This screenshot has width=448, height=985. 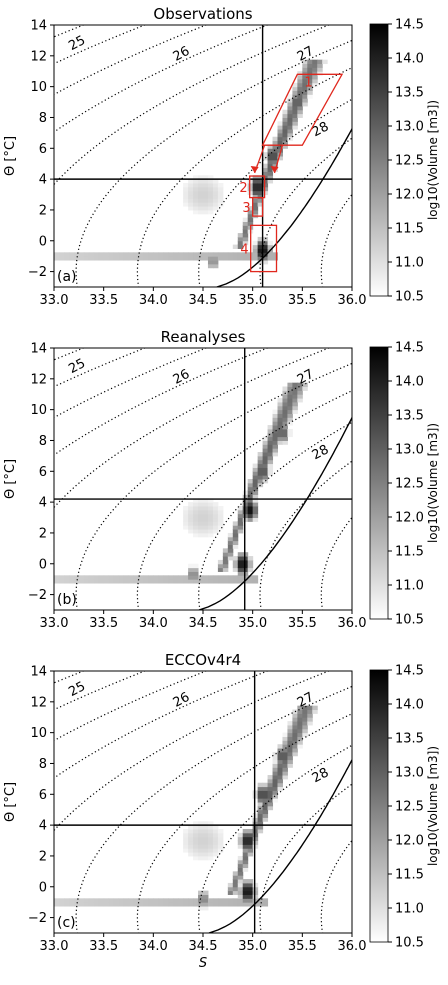 I want to click on x-tick-label: 36.0, so click(x=352, y=300).